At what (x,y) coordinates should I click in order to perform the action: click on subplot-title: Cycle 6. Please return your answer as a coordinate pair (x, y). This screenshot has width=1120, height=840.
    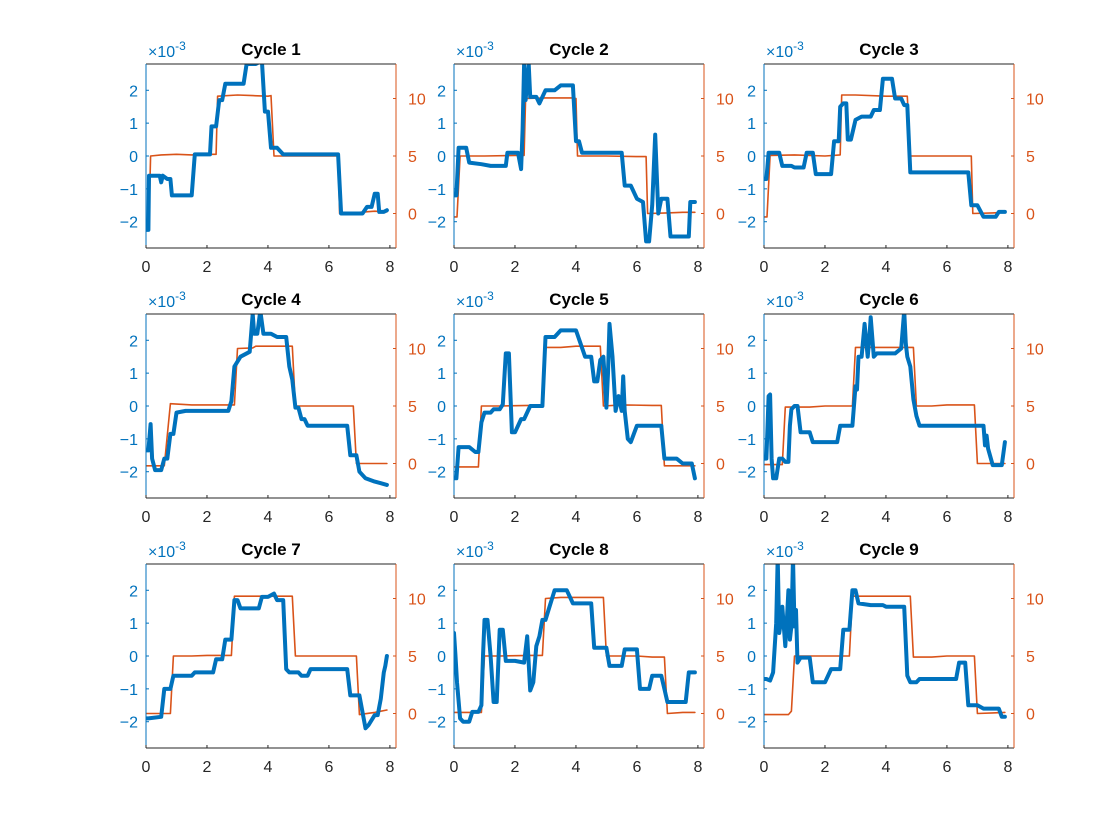
    Looking at the image, I should click on (889, 299).